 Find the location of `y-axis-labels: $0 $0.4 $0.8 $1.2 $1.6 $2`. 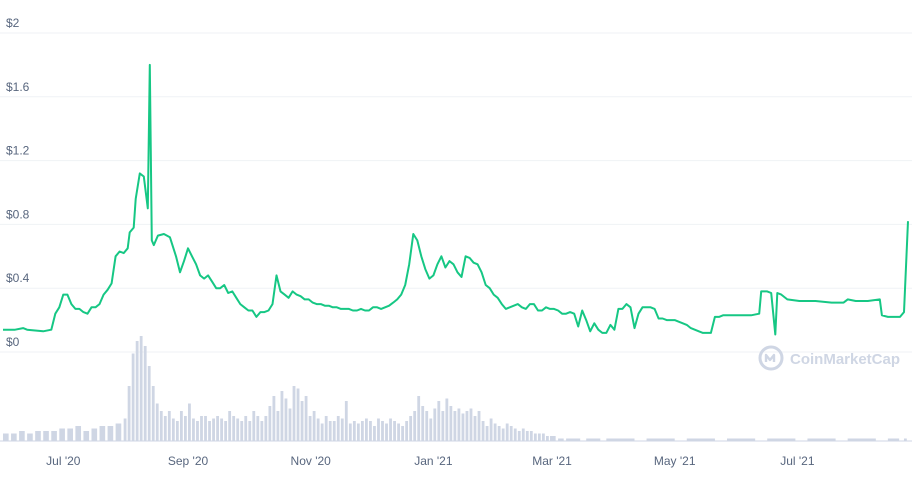

y-axis-labels: $0 $0.4 $0.8 $1.2 $1.6 $2 is located at coordinates (18, 182).